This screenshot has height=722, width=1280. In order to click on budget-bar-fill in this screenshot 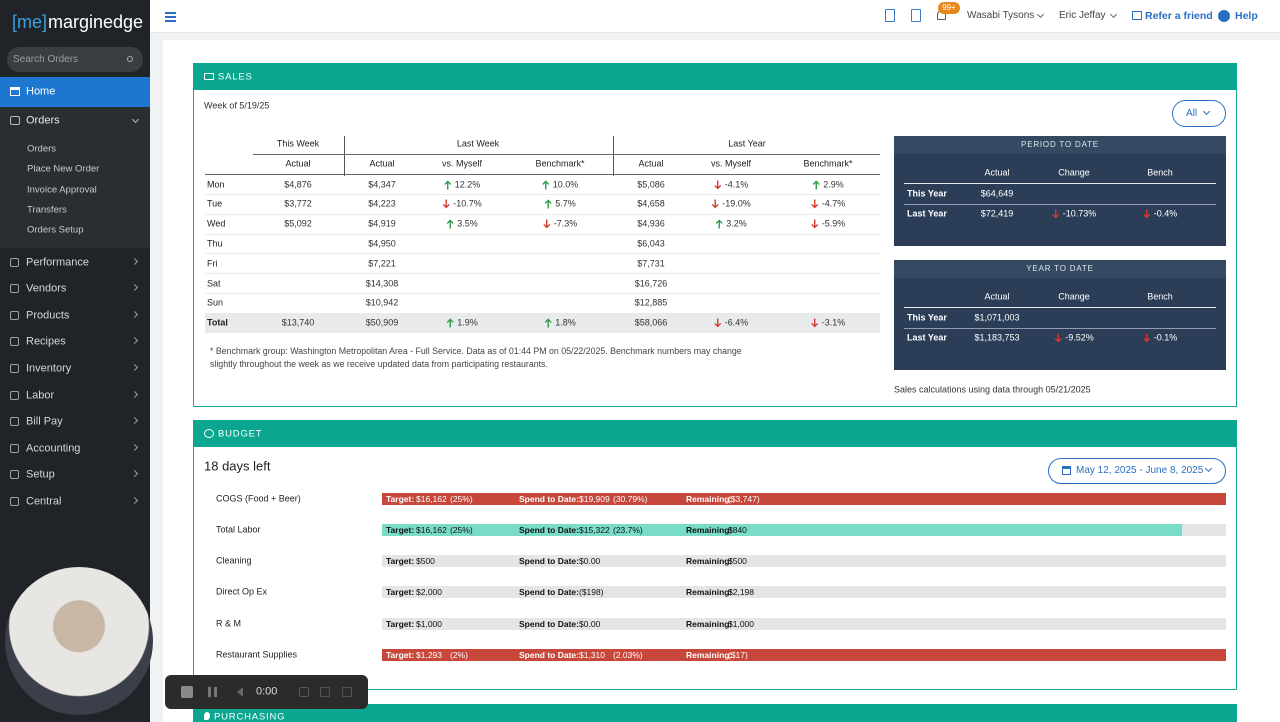, I will do `click(782, 529)`.